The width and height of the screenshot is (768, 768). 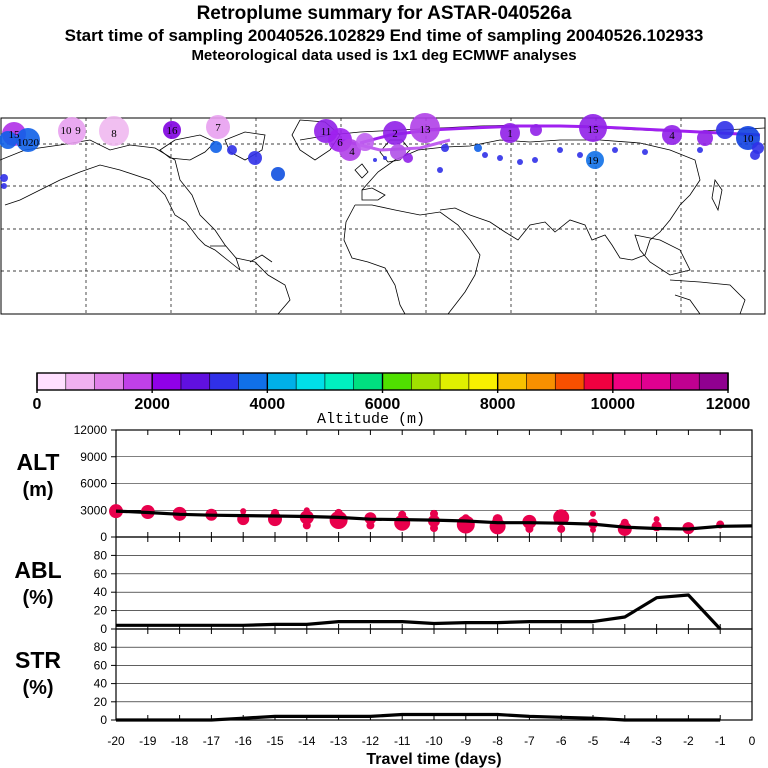 I want to click on colorbar-tick-label: 4000, so click(x=268, y=404).